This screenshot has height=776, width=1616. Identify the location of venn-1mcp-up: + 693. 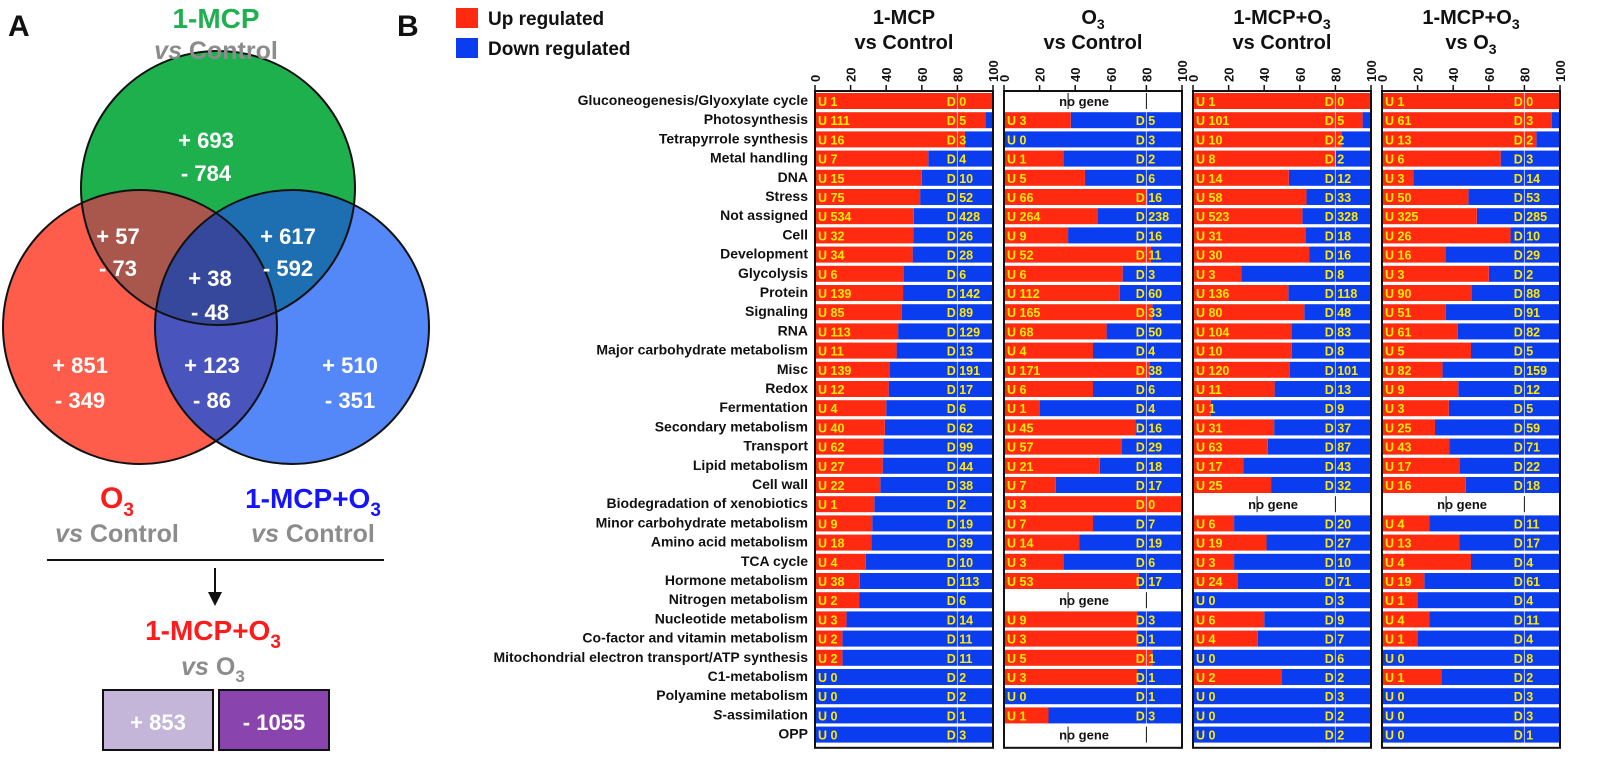
(206, 140).